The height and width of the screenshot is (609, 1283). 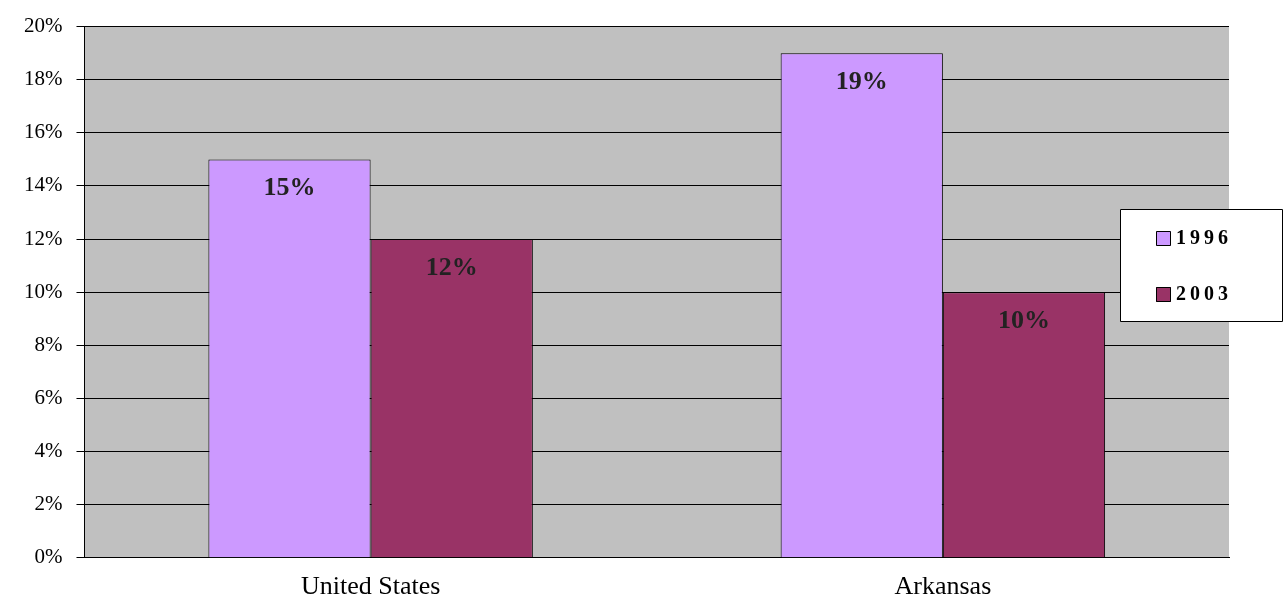 I want to click on x-tick-label: Arkansas, so click(x=943, y=586).